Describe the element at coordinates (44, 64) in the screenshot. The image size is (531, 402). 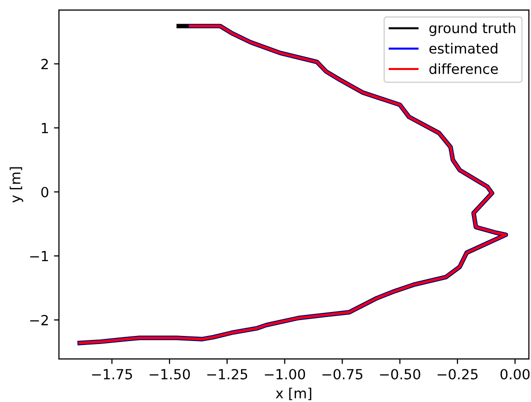
I see `y-tick-label: 2` at that location.